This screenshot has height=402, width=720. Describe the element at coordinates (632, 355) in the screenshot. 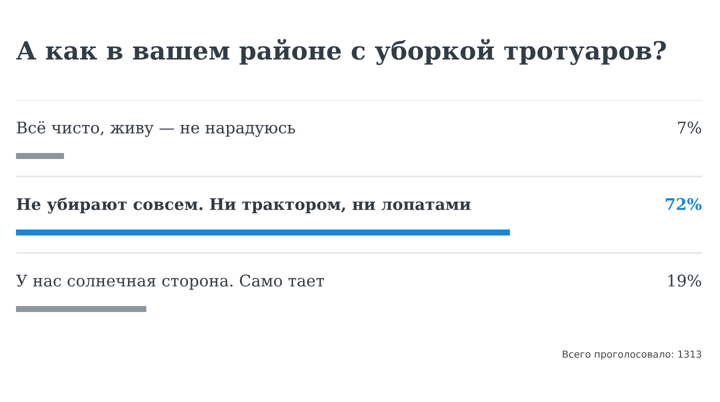

I see `text: Всего проголосовало: 1313` at that location.